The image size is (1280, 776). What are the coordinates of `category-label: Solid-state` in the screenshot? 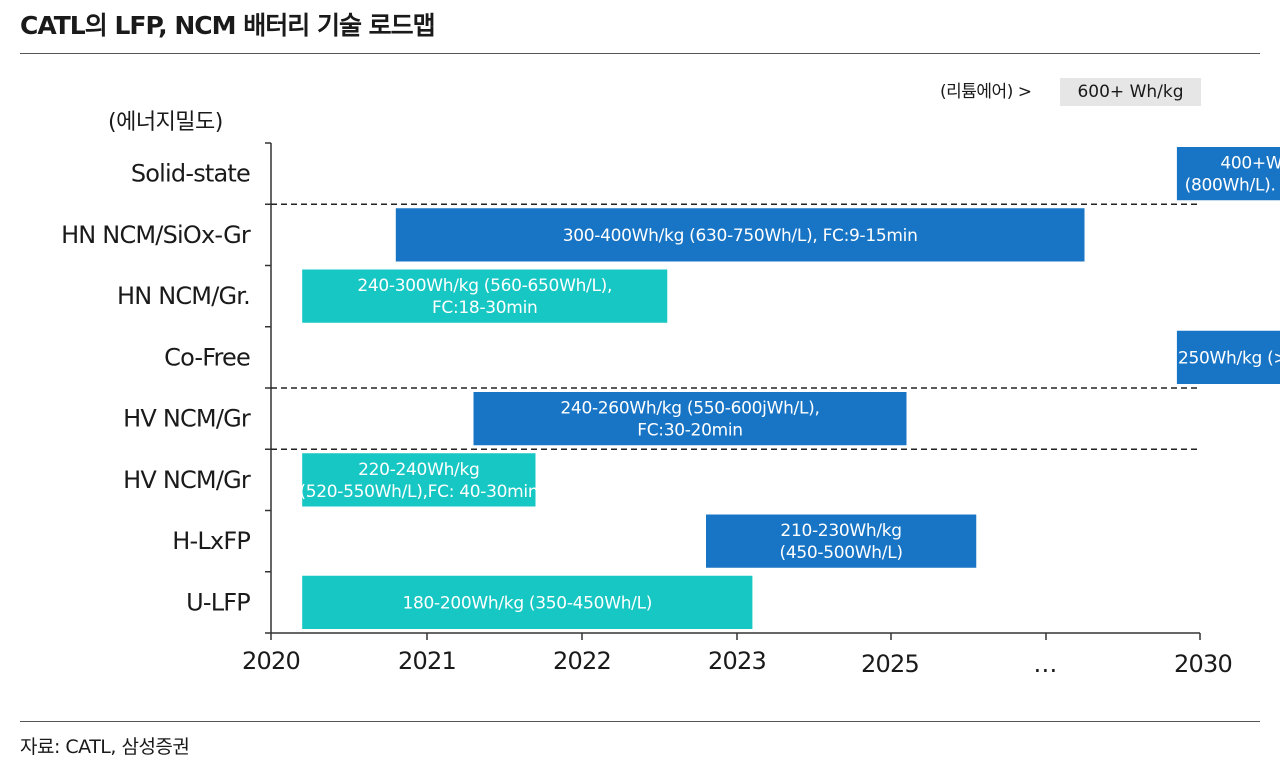 It's located at (190, 174).